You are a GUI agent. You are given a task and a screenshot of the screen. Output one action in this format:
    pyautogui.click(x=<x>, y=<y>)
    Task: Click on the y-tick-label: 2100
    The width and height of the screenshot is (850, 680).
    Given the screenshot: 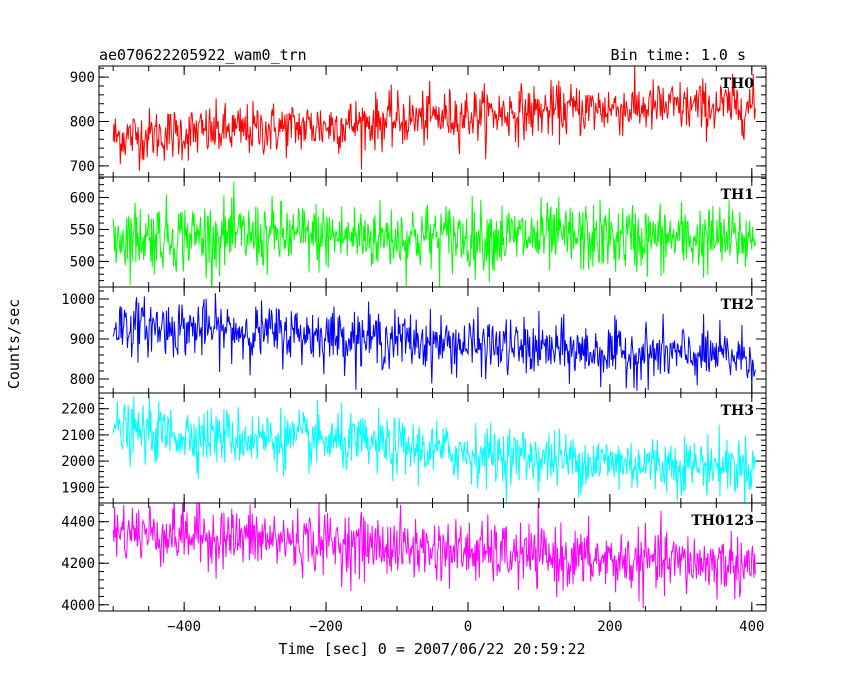 What is the action you would take?
    pyautogui.click(x=78, y=436)
    